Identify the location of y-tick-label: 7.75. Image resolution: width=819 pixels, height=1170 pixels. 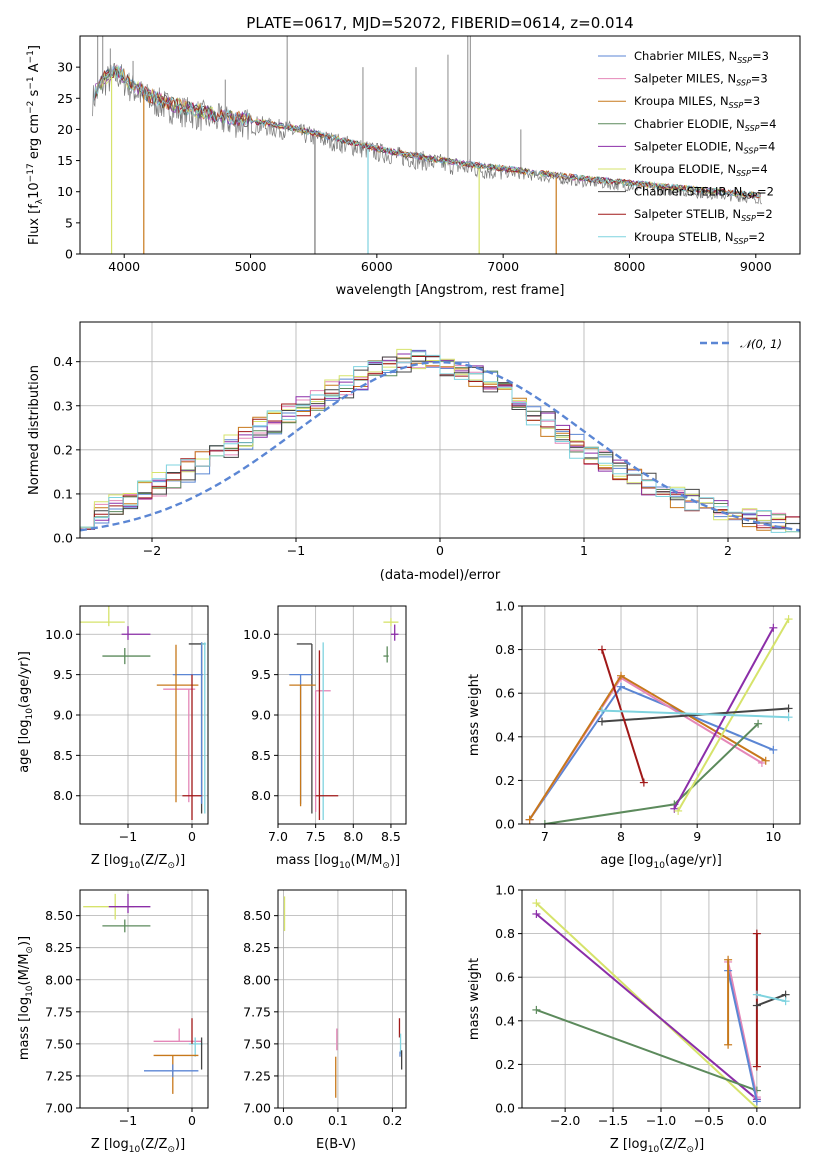
(59, 1011).